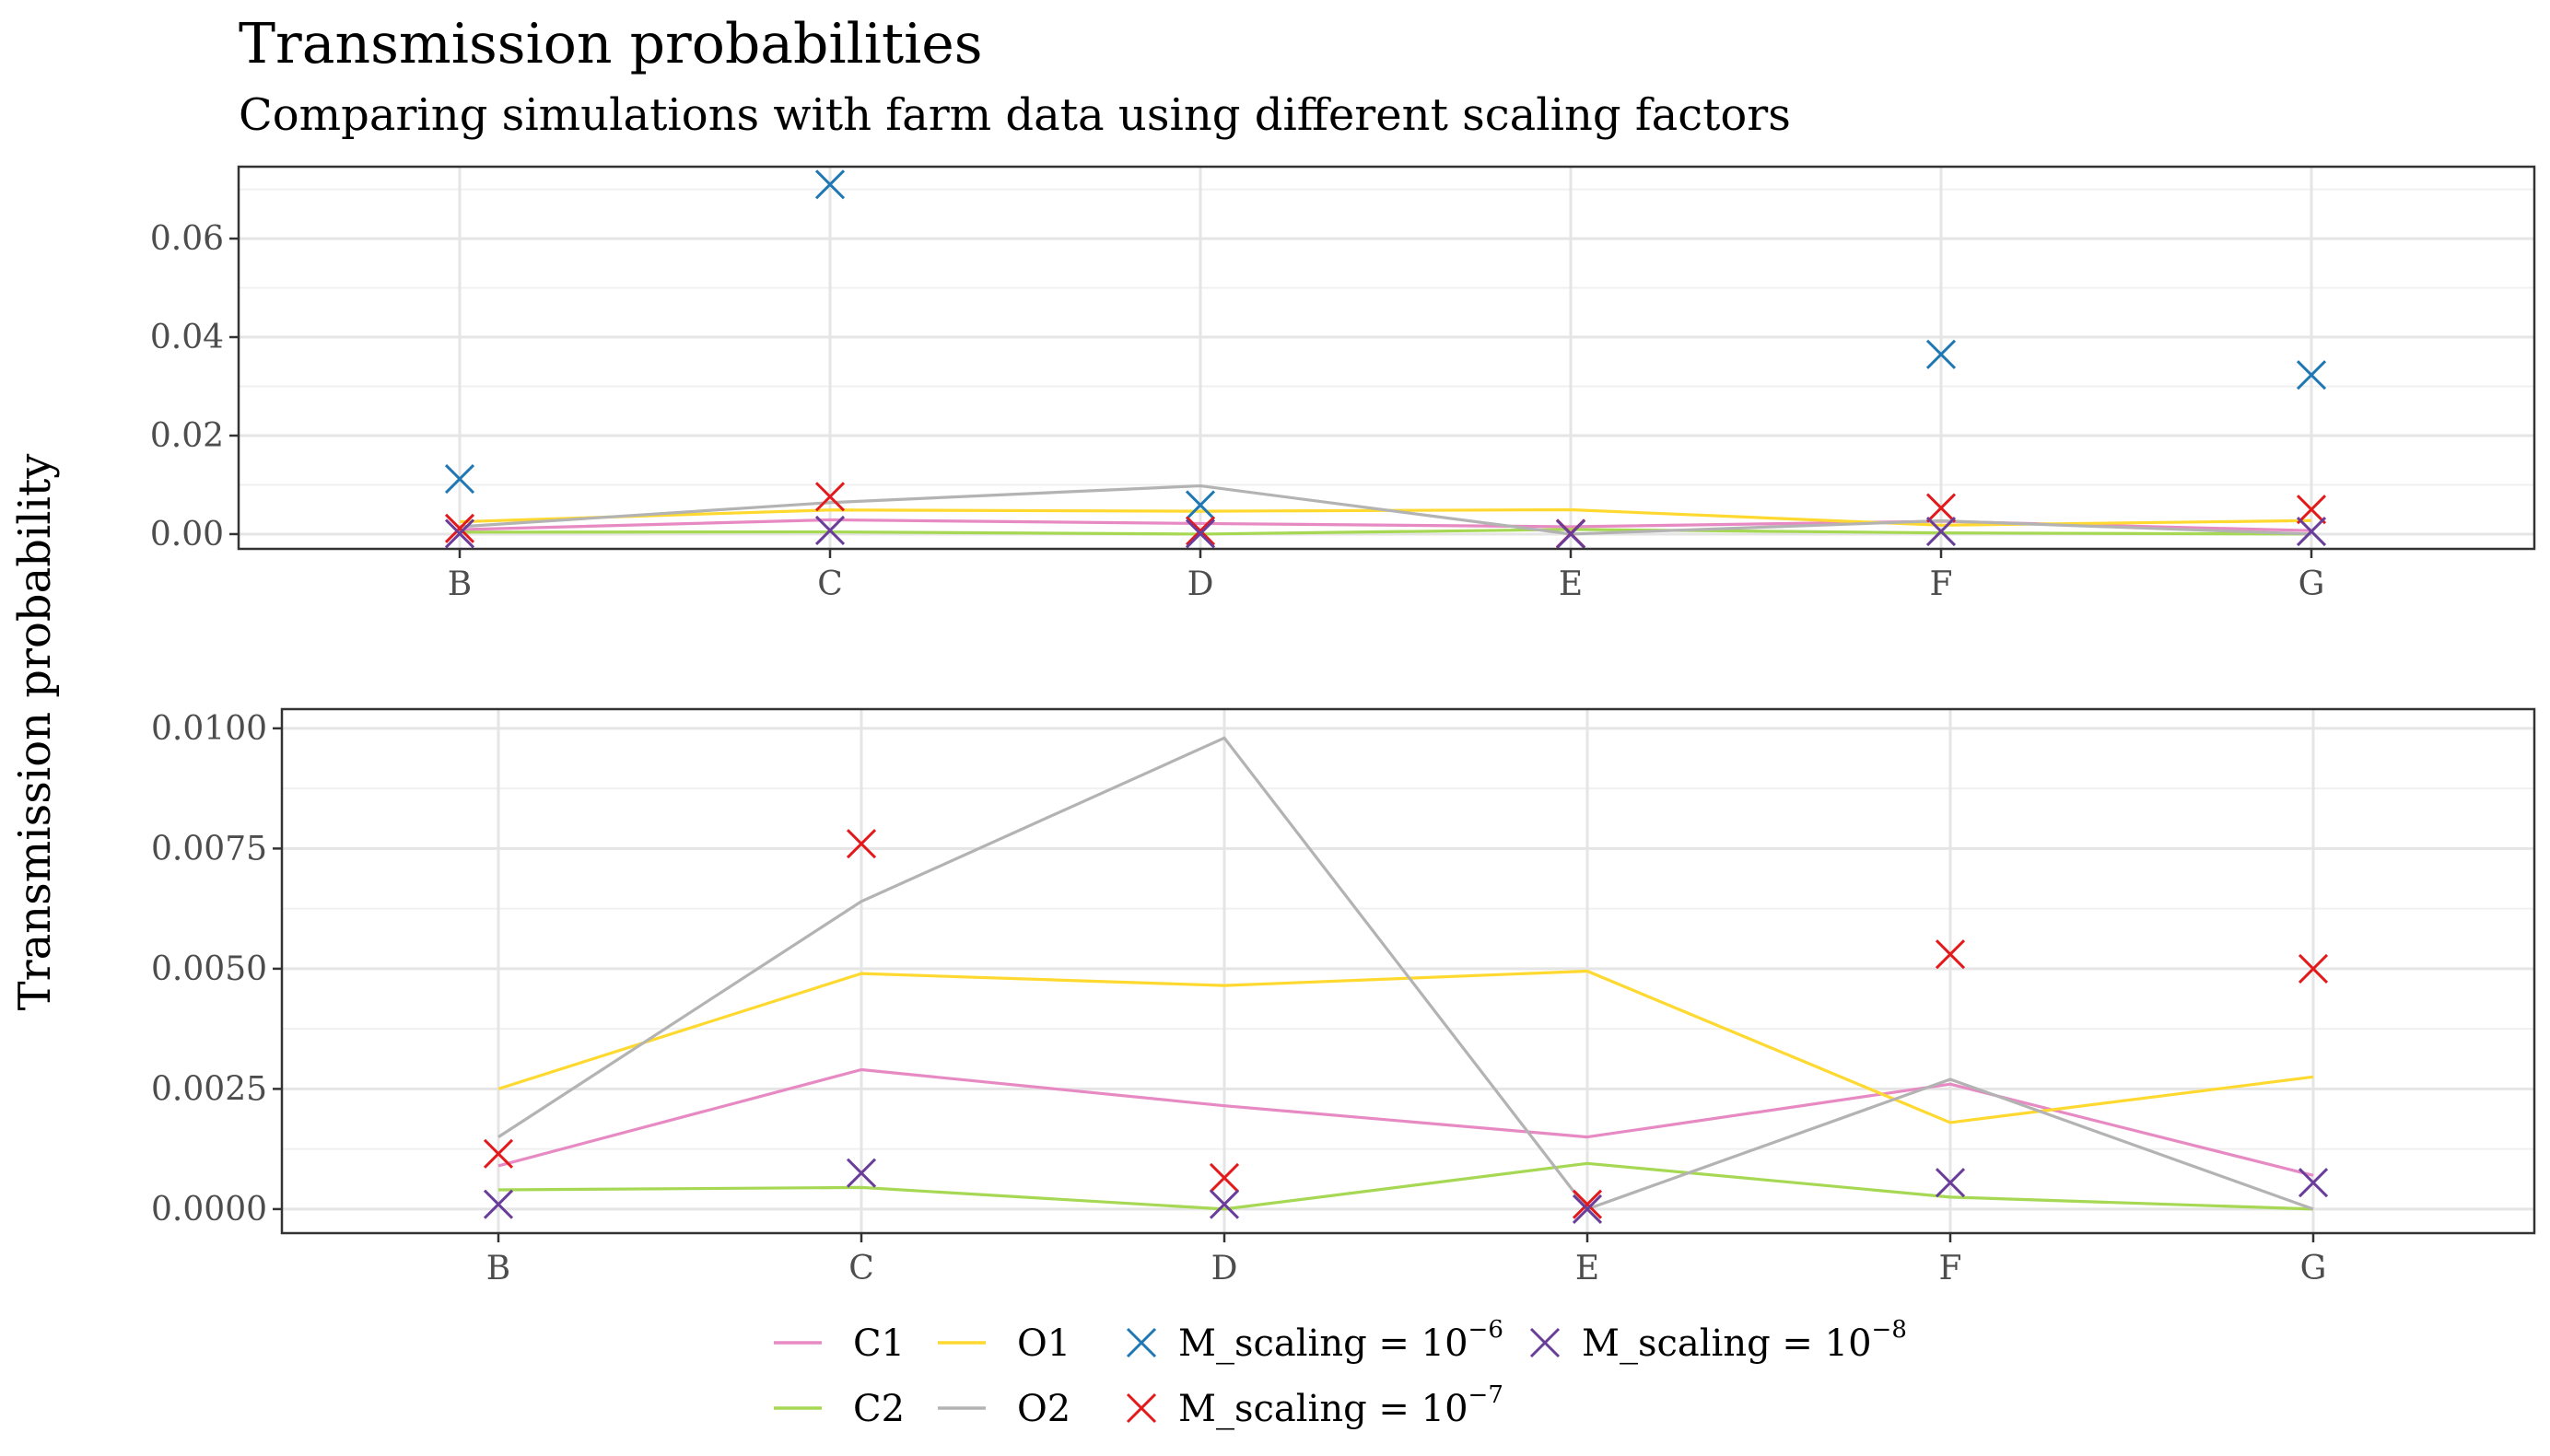  I want to click on legend-label: O2, so click(1043, 1409).